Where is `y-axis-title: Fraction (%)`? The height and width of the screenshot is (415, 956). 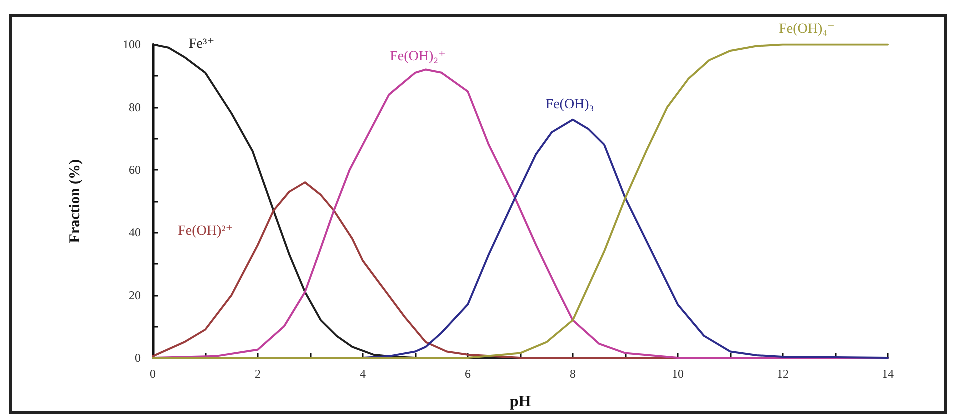 y-axis-title: Fraction (%) is located at coordinates (76, 201).